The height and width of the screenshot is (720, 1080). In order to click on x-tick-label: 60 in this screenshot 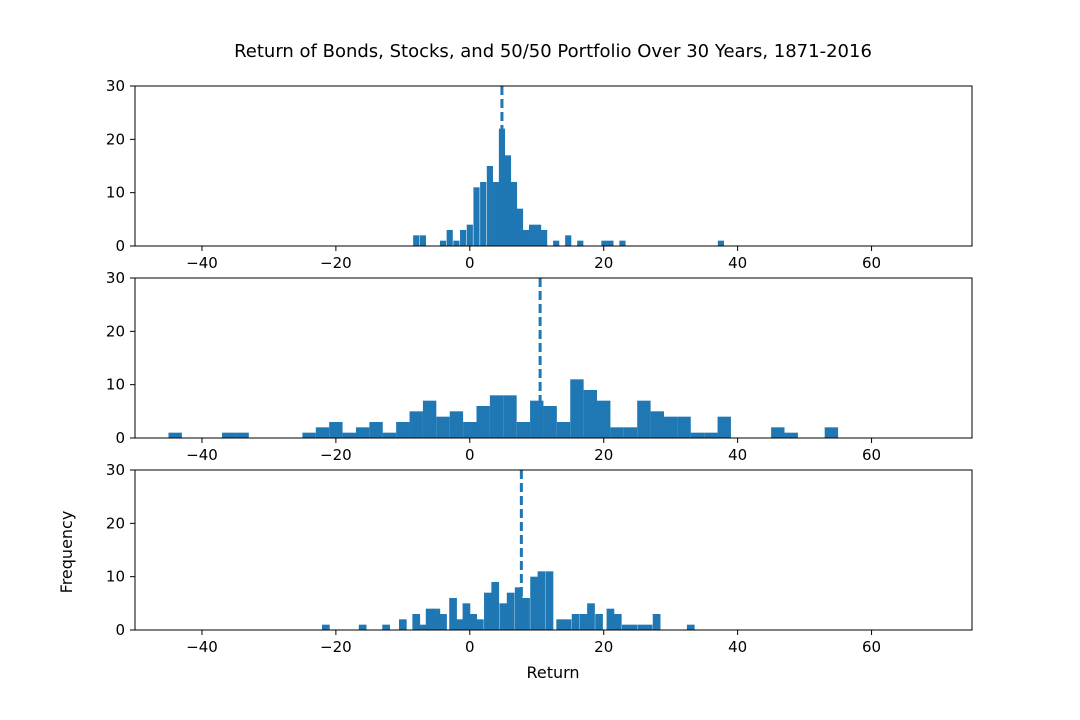, I will do `click(871, 647)`.